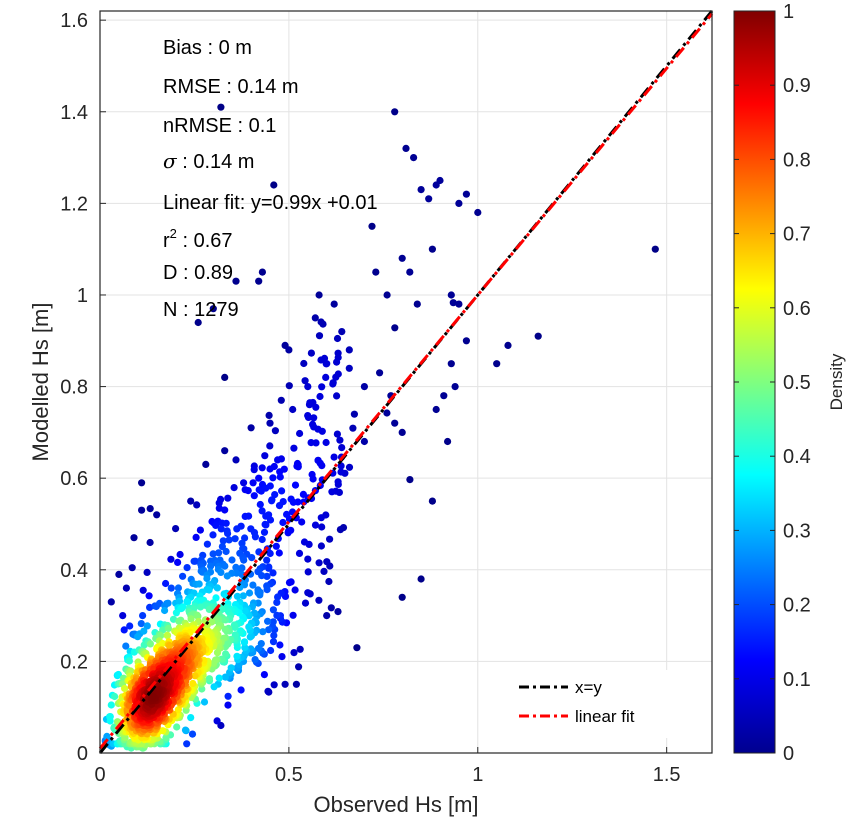 The height and width of the screenshot is (829, 850). What do you see at coordinates (788, 754) in the screenshot?
I see `colorbar-tick-label: 0` at bounding box center [788, 754].